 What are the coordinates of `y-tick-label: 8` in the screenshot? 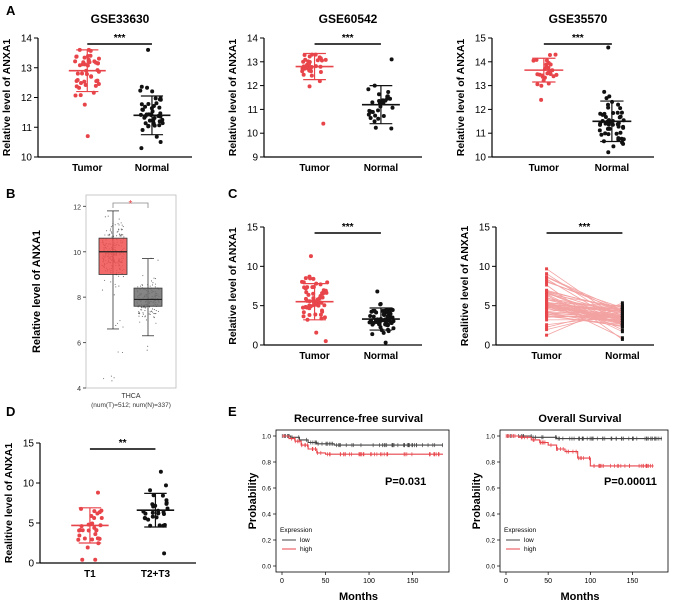 It's located at (79, 298).